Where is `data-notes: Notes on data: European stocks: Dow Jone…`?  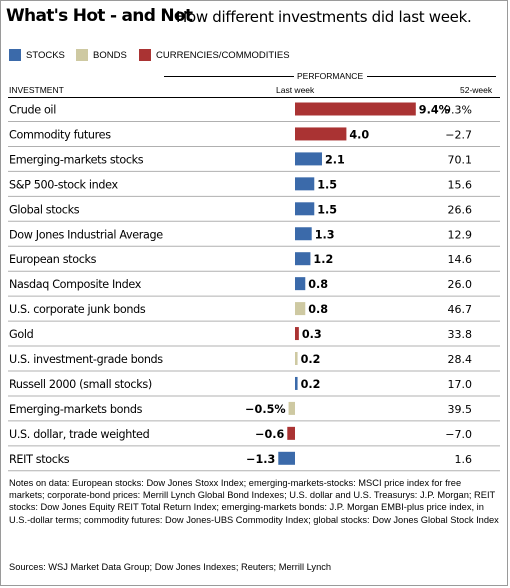
data-notes: Notes on data: European stocks: Dow Jone… is located at coordinates (254, 501).